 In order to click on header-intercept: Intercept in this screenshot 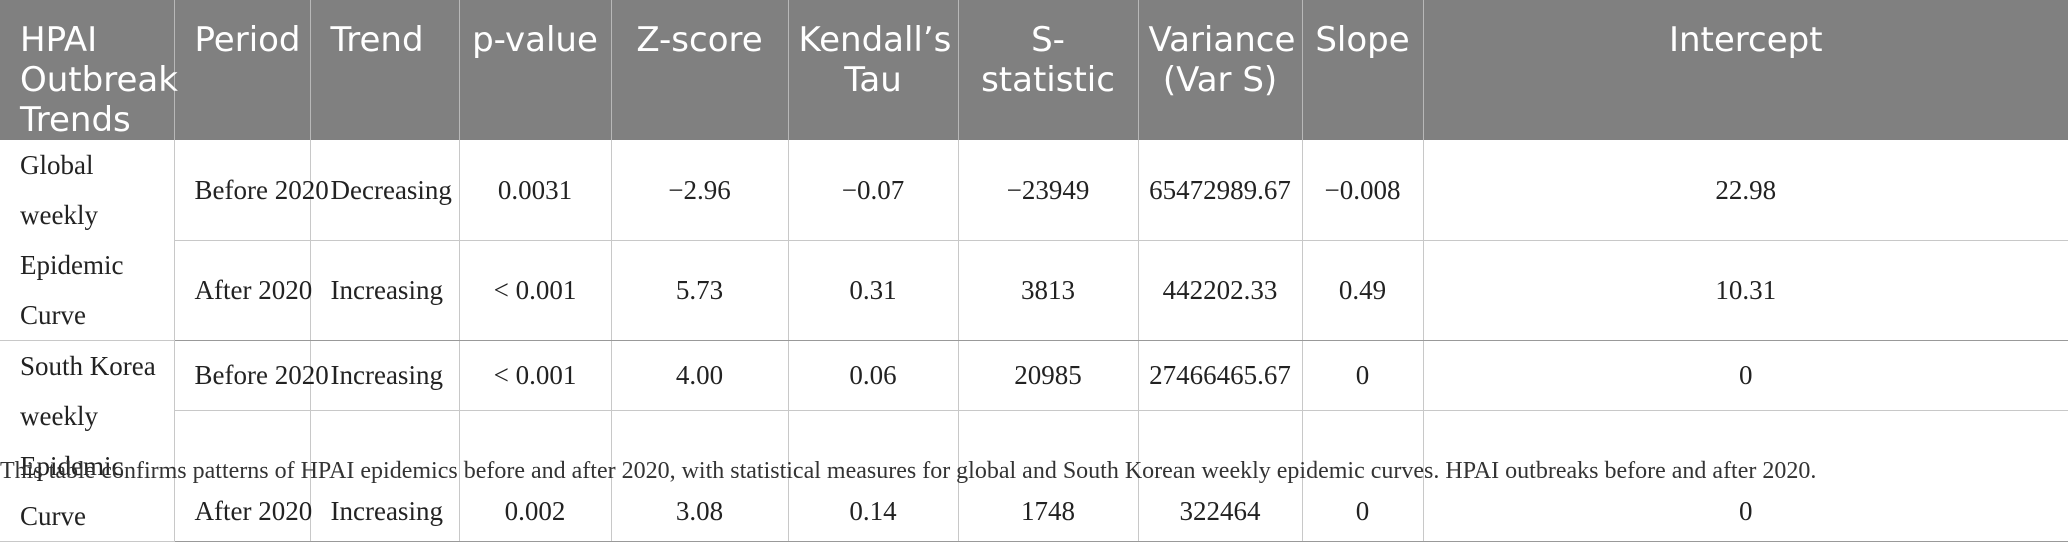, I will do `click(1745, 70)`.